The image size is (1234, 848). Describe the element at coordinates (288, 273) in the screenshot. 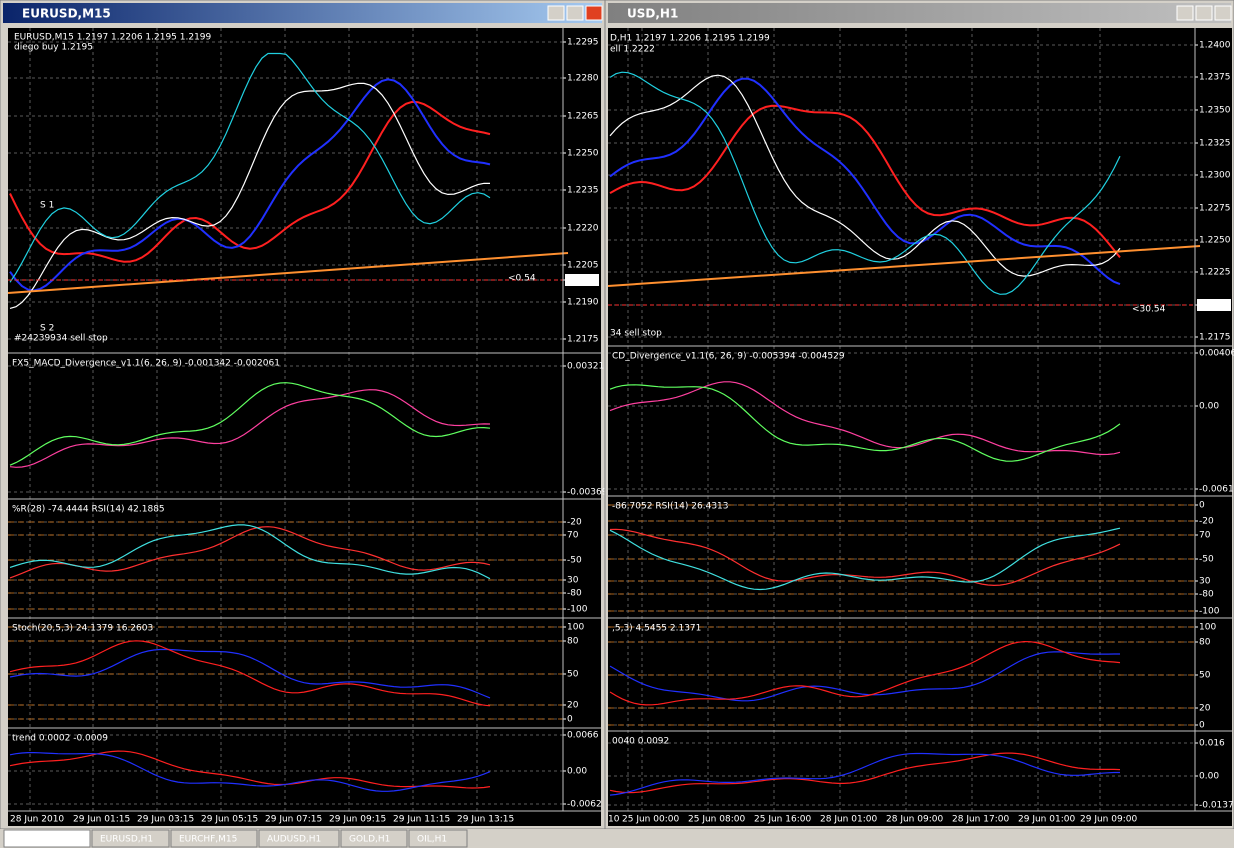

I see `trend-line` at that location.